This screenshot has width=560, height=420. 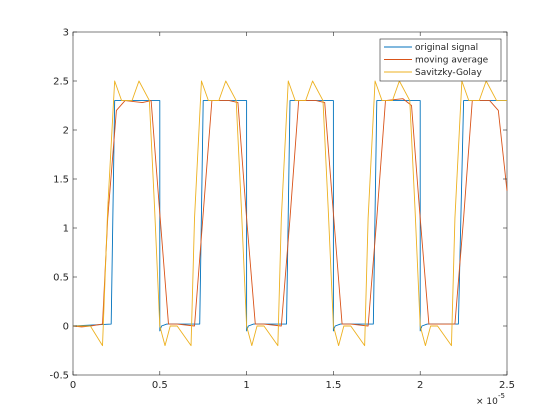 I want to click on y-tick-label: 3, so click(x=66, y=33).